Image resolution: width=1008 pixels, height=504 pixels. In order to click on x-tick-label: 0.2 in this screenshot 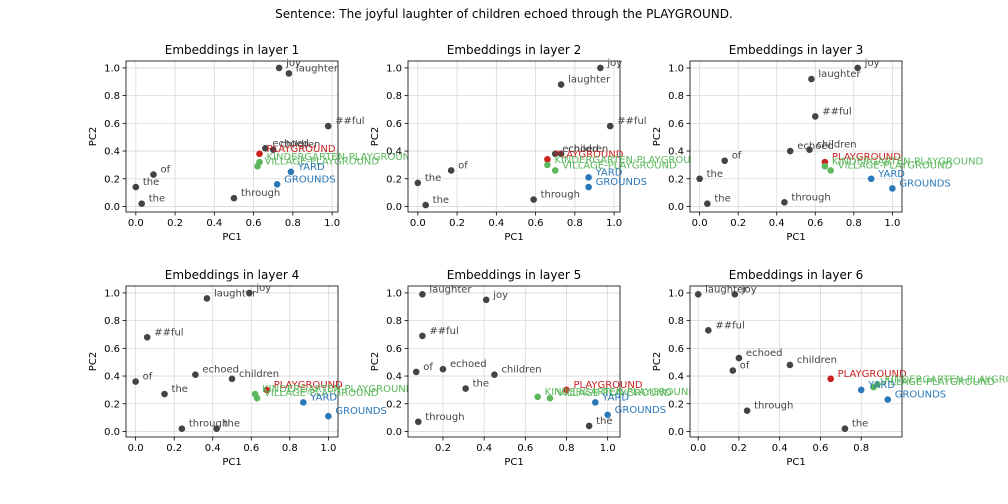, I will do `click(443, 448)`.